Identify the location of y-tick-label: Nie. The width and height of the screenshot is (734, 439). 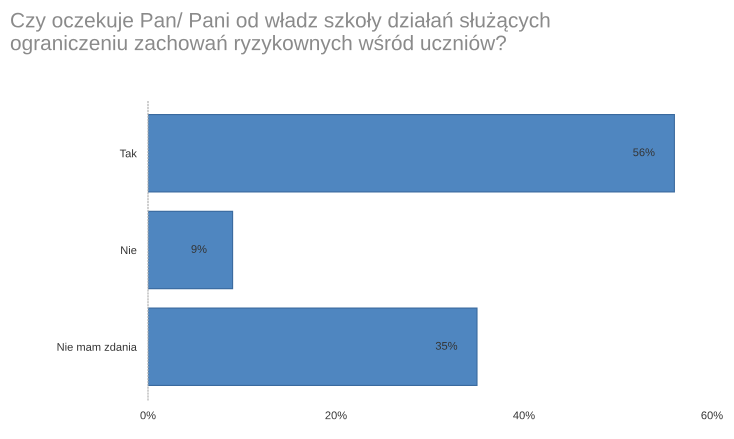
(128, 250).